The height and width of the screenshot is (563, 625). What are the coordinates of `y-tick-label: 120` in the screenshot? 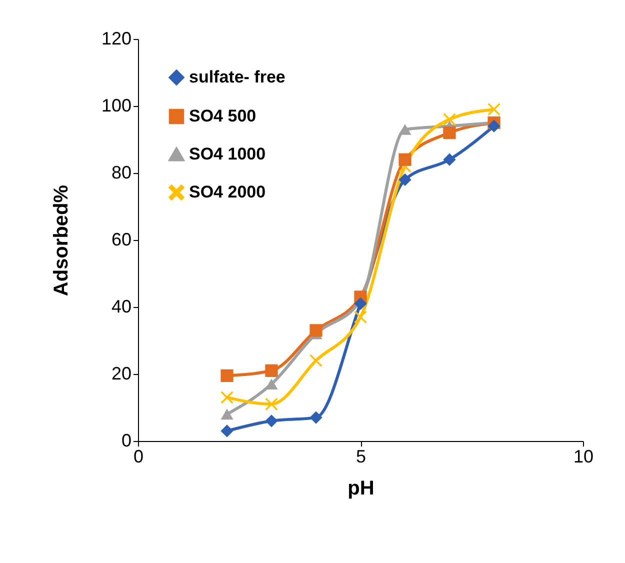 It's located at (116, 38).